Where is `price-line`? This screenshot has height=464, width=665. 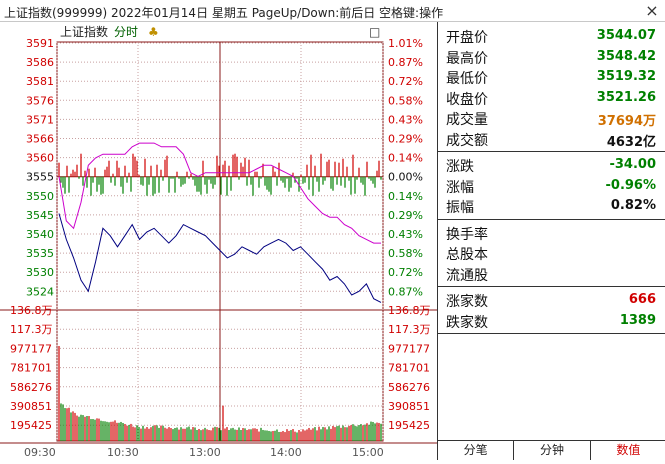
price-line is located at coordinates (220, 258).